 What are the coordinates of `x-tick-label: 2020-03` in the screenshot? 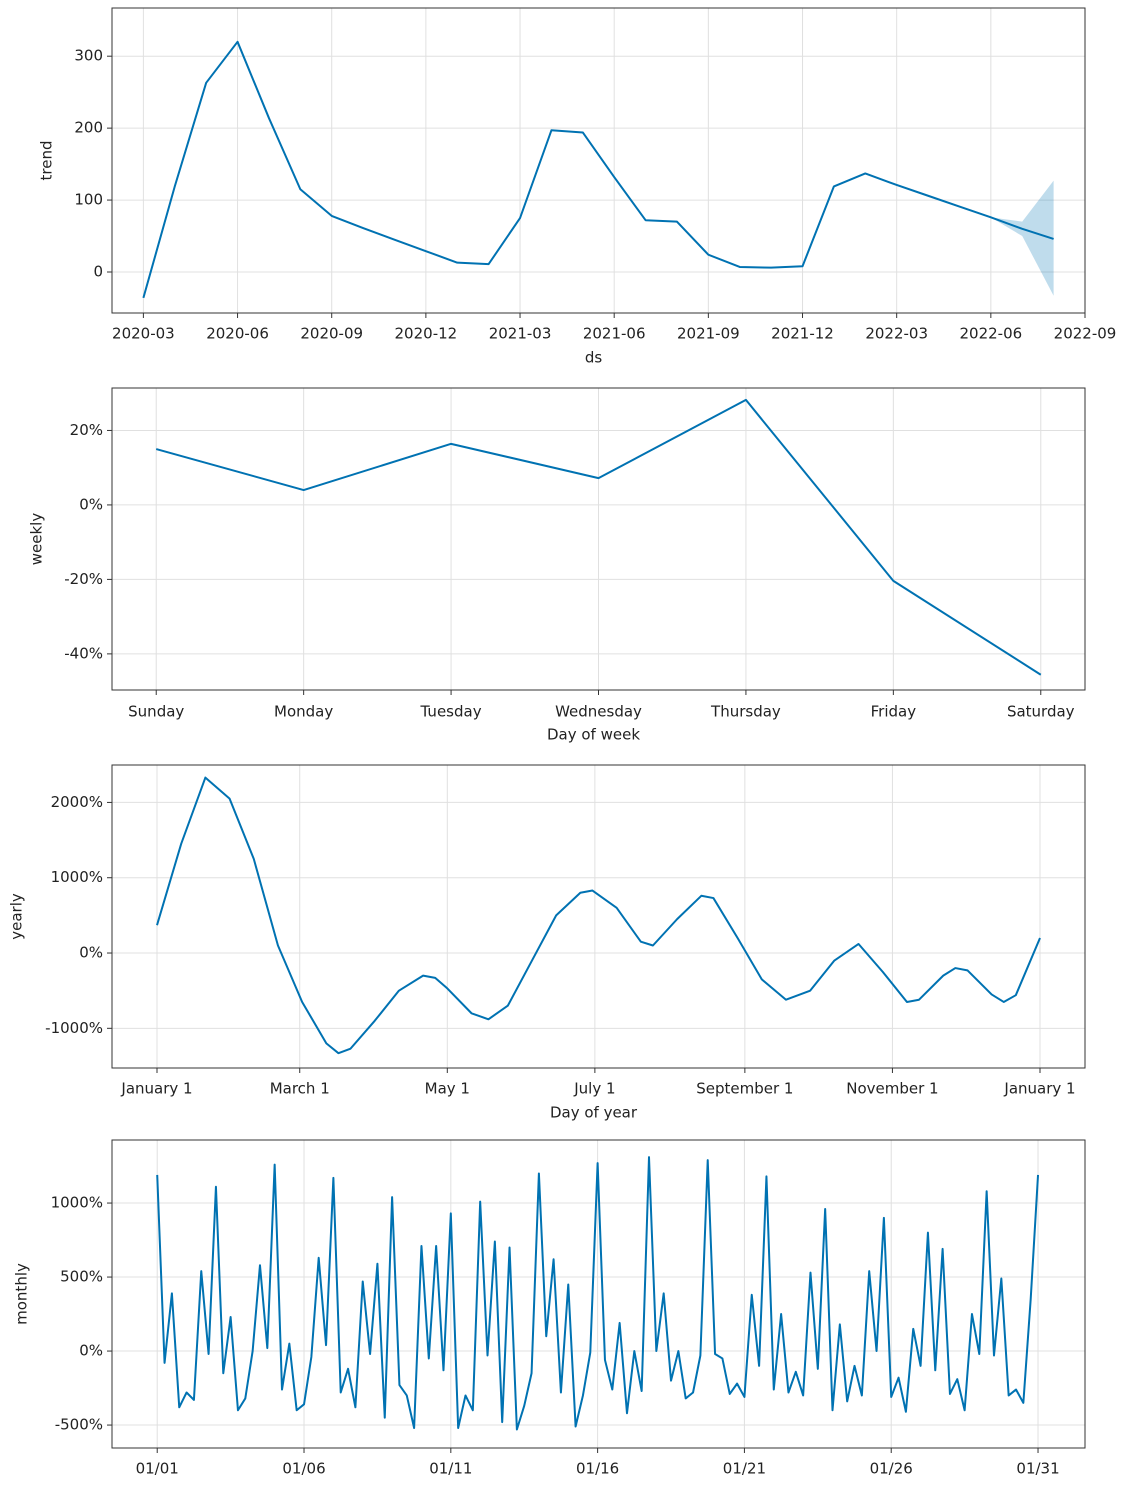 It's located at (143, 334).